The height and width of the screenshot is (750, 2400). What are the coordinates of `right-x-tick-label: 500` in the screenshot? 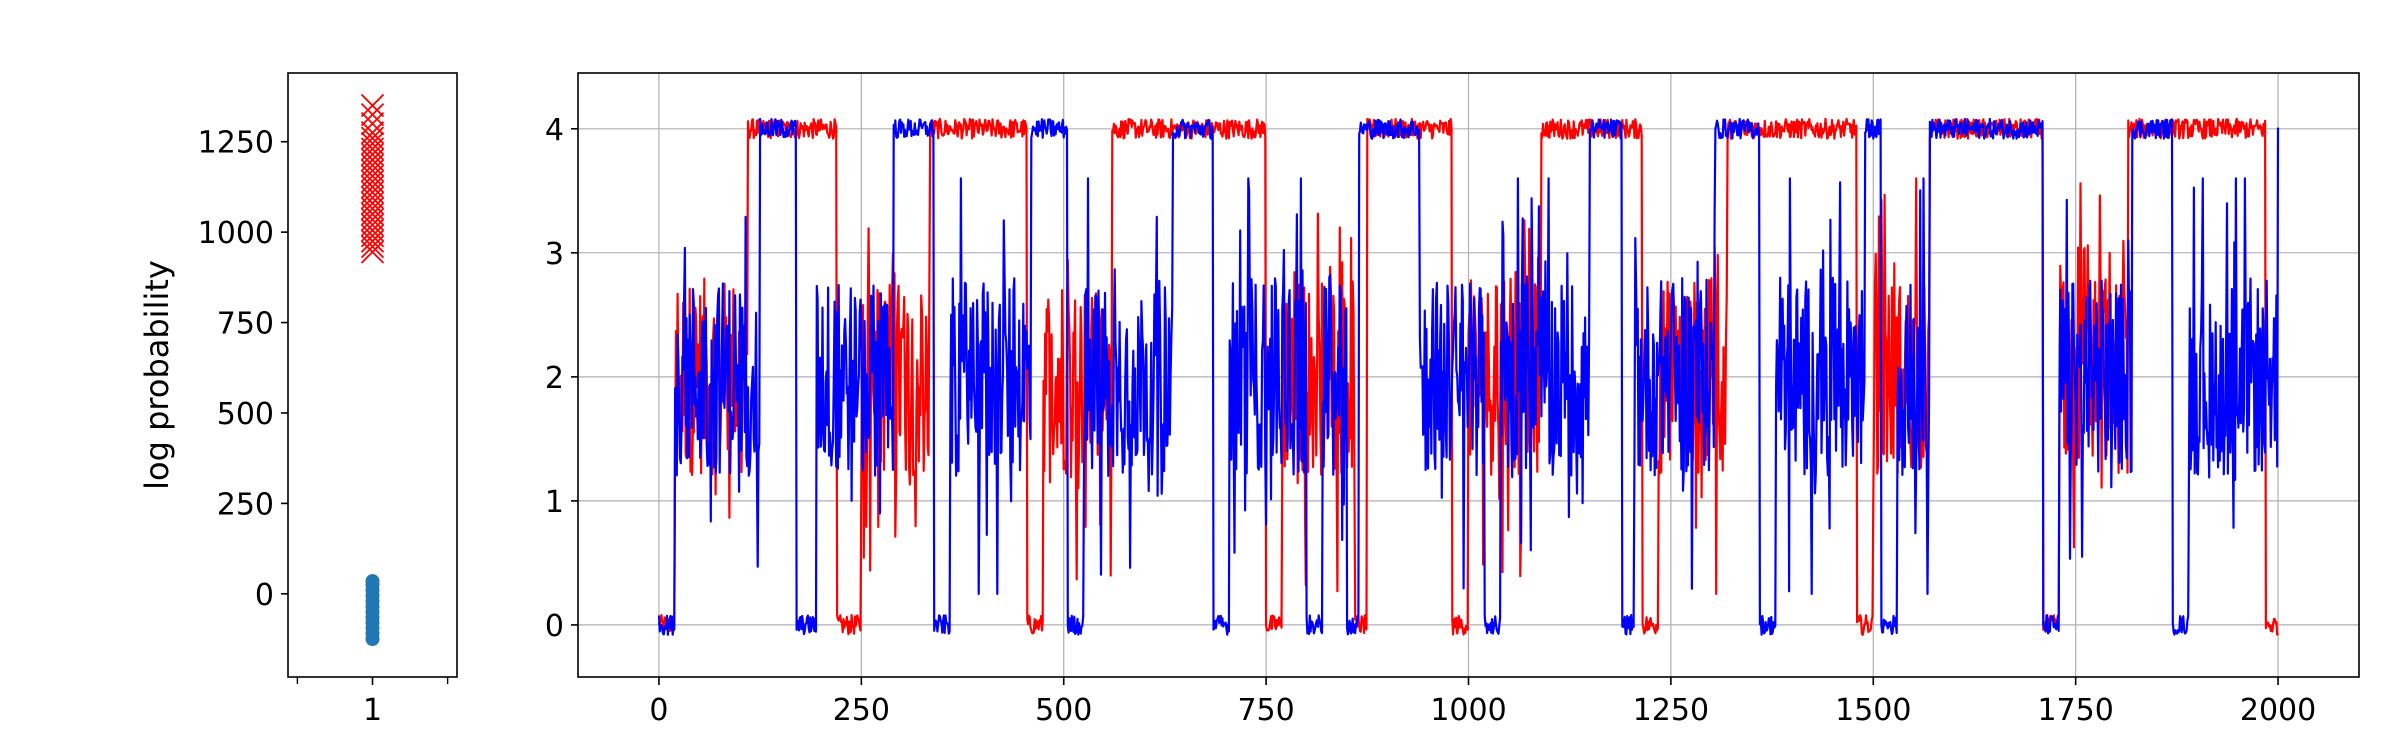 It's located at (1063, 710).